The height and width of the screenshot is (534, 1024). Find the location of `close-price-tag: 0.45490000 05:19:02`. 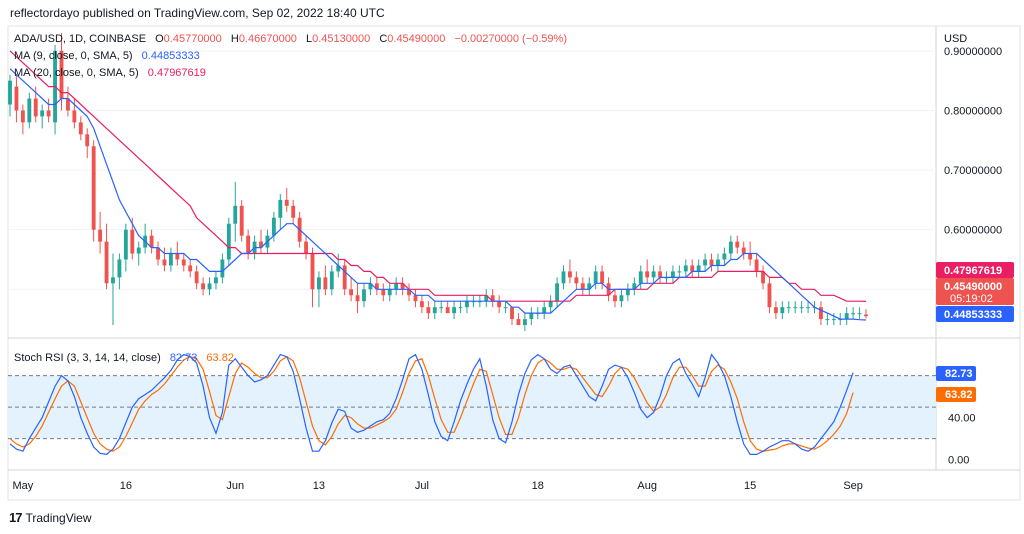

close-price-tag: 0.45490000 05:19:02 is located at coordinates (975, 291).